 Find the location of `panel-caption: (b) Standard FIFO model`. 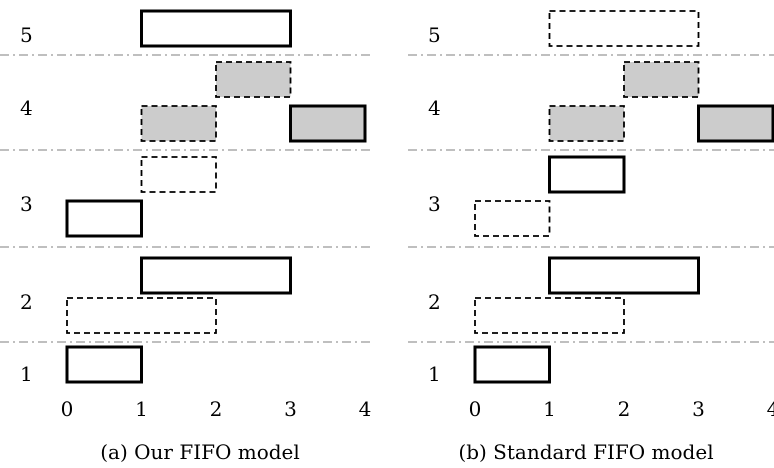

panel-caption: (b) Standard FIFO model is located at coordinates (585, 452).